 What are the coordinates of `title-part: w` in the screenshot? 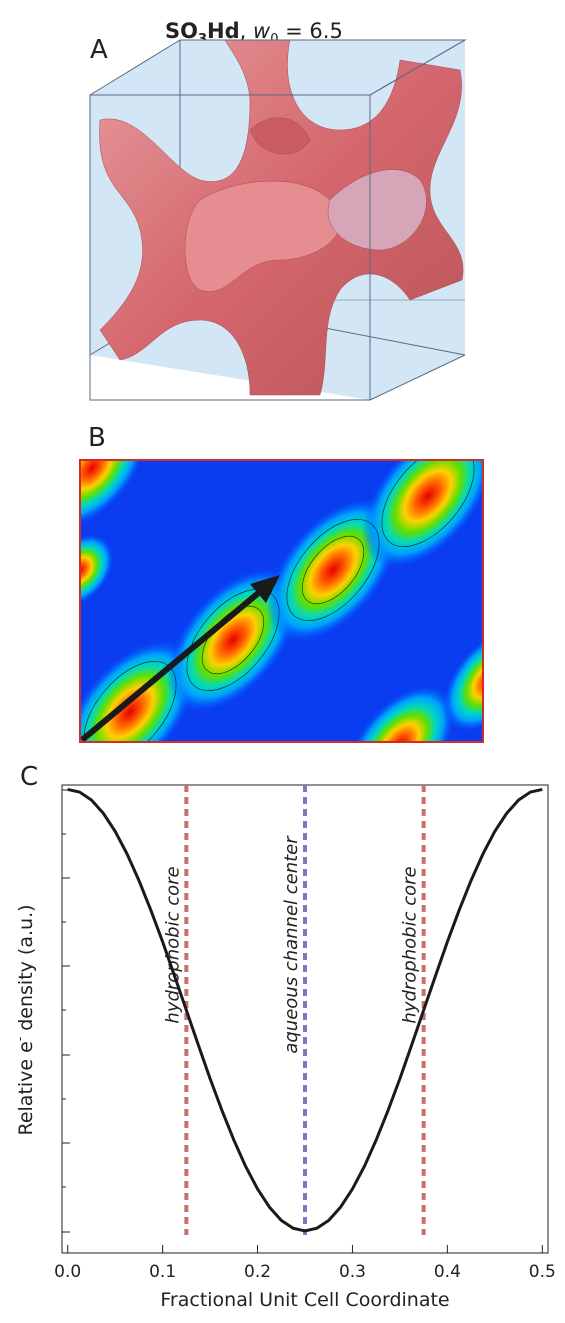 It's located at (262, 31).